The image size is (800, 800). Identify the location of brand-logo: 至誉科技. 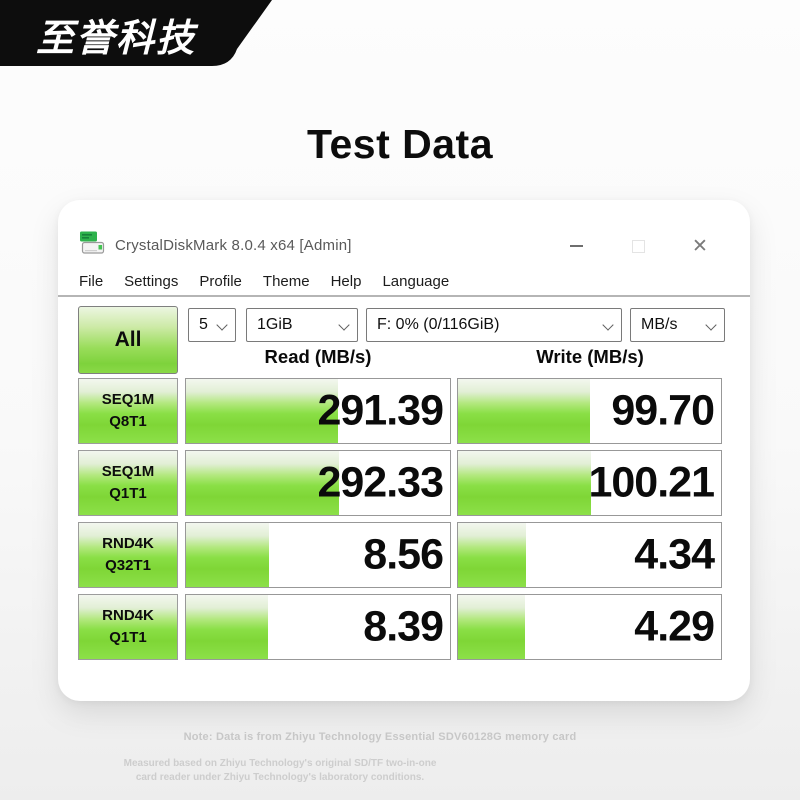
(136, 33).